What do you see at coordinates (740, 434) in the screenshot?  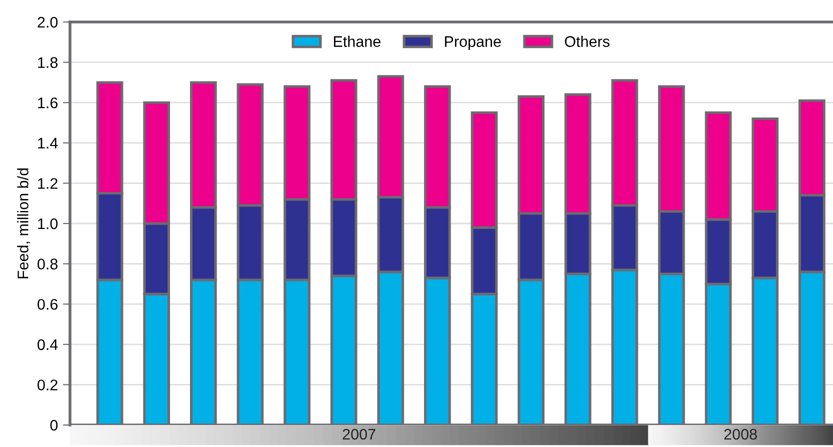 I see `text: 2008` at bounding box center [740, 434].